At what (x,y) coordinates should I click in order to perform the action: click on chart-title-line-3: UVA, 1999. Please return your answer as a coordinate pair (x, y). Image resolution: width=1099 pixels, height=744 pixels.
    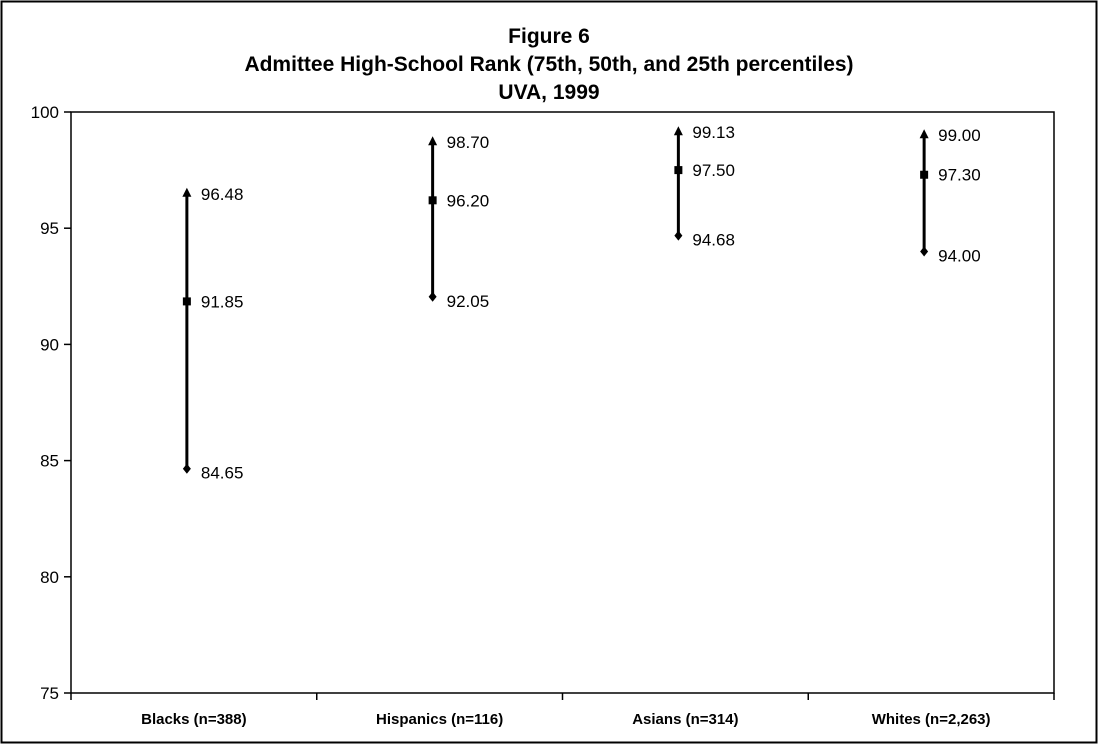
    Looking at the image, I should click on (548, 92).